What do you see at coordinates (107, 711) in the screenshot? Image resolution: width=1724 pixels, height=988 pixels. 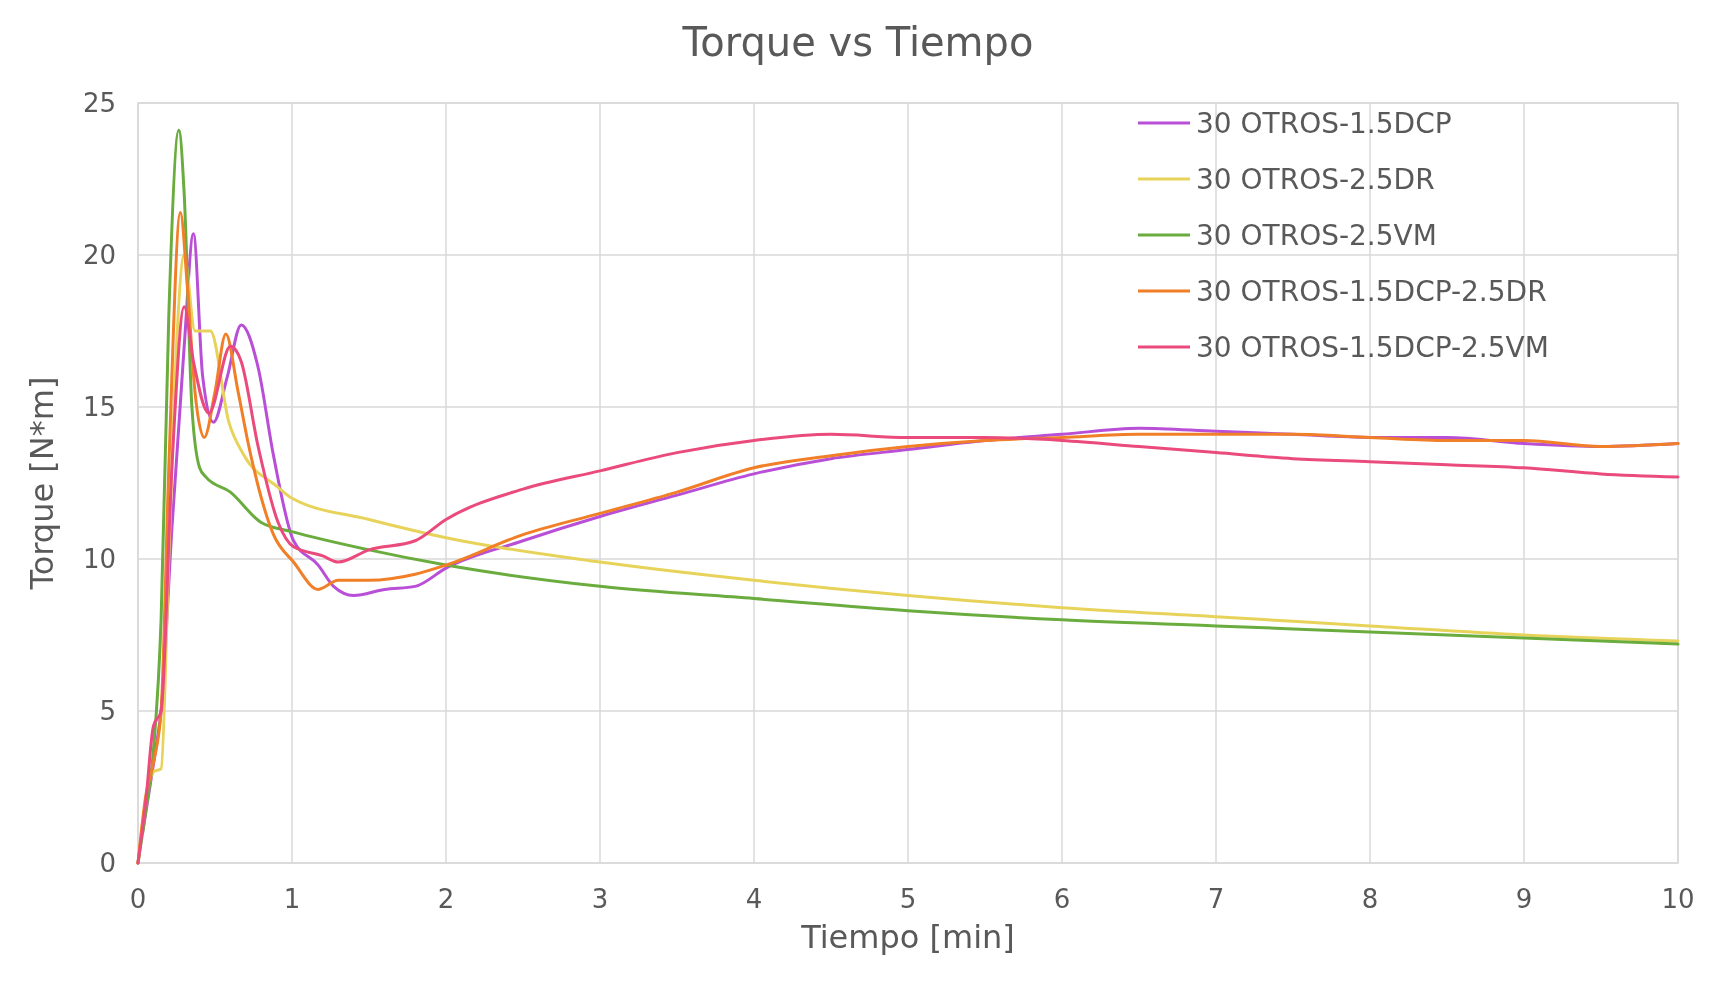 I see `y-tick-label: 5` at bounding box center [107, 711].